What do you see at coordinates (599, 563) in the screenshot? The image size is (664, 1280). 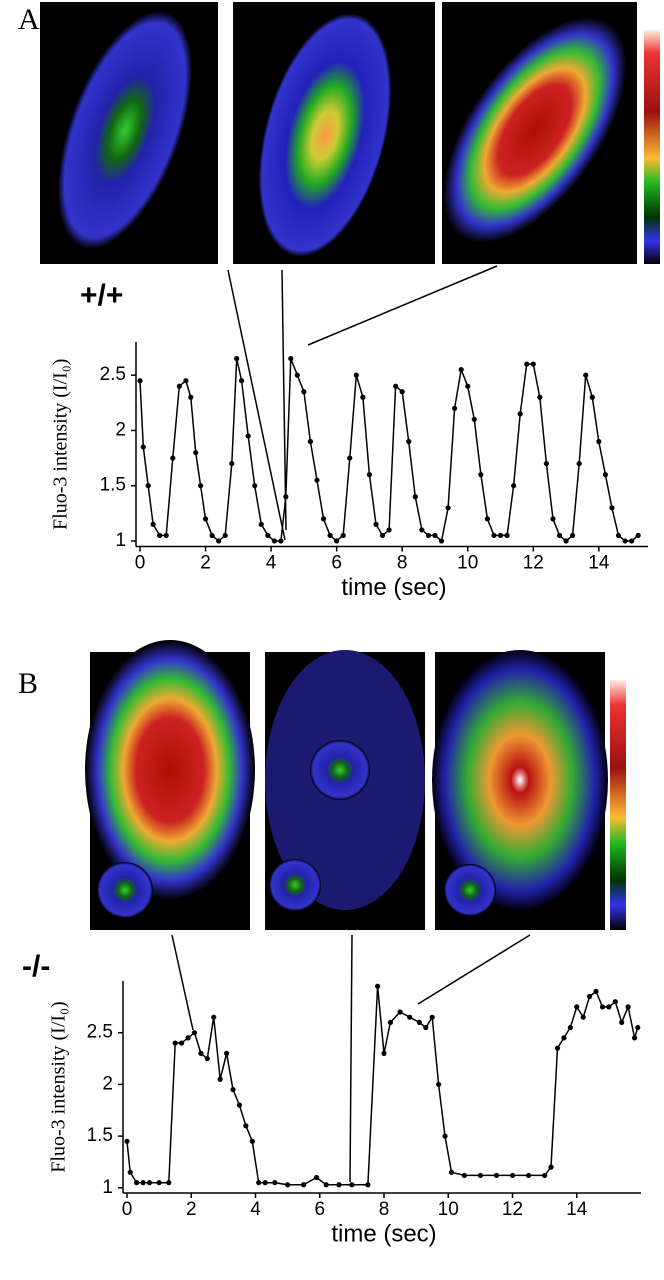 I see `x-tick-label: 14` at bounding box center [599, 563].